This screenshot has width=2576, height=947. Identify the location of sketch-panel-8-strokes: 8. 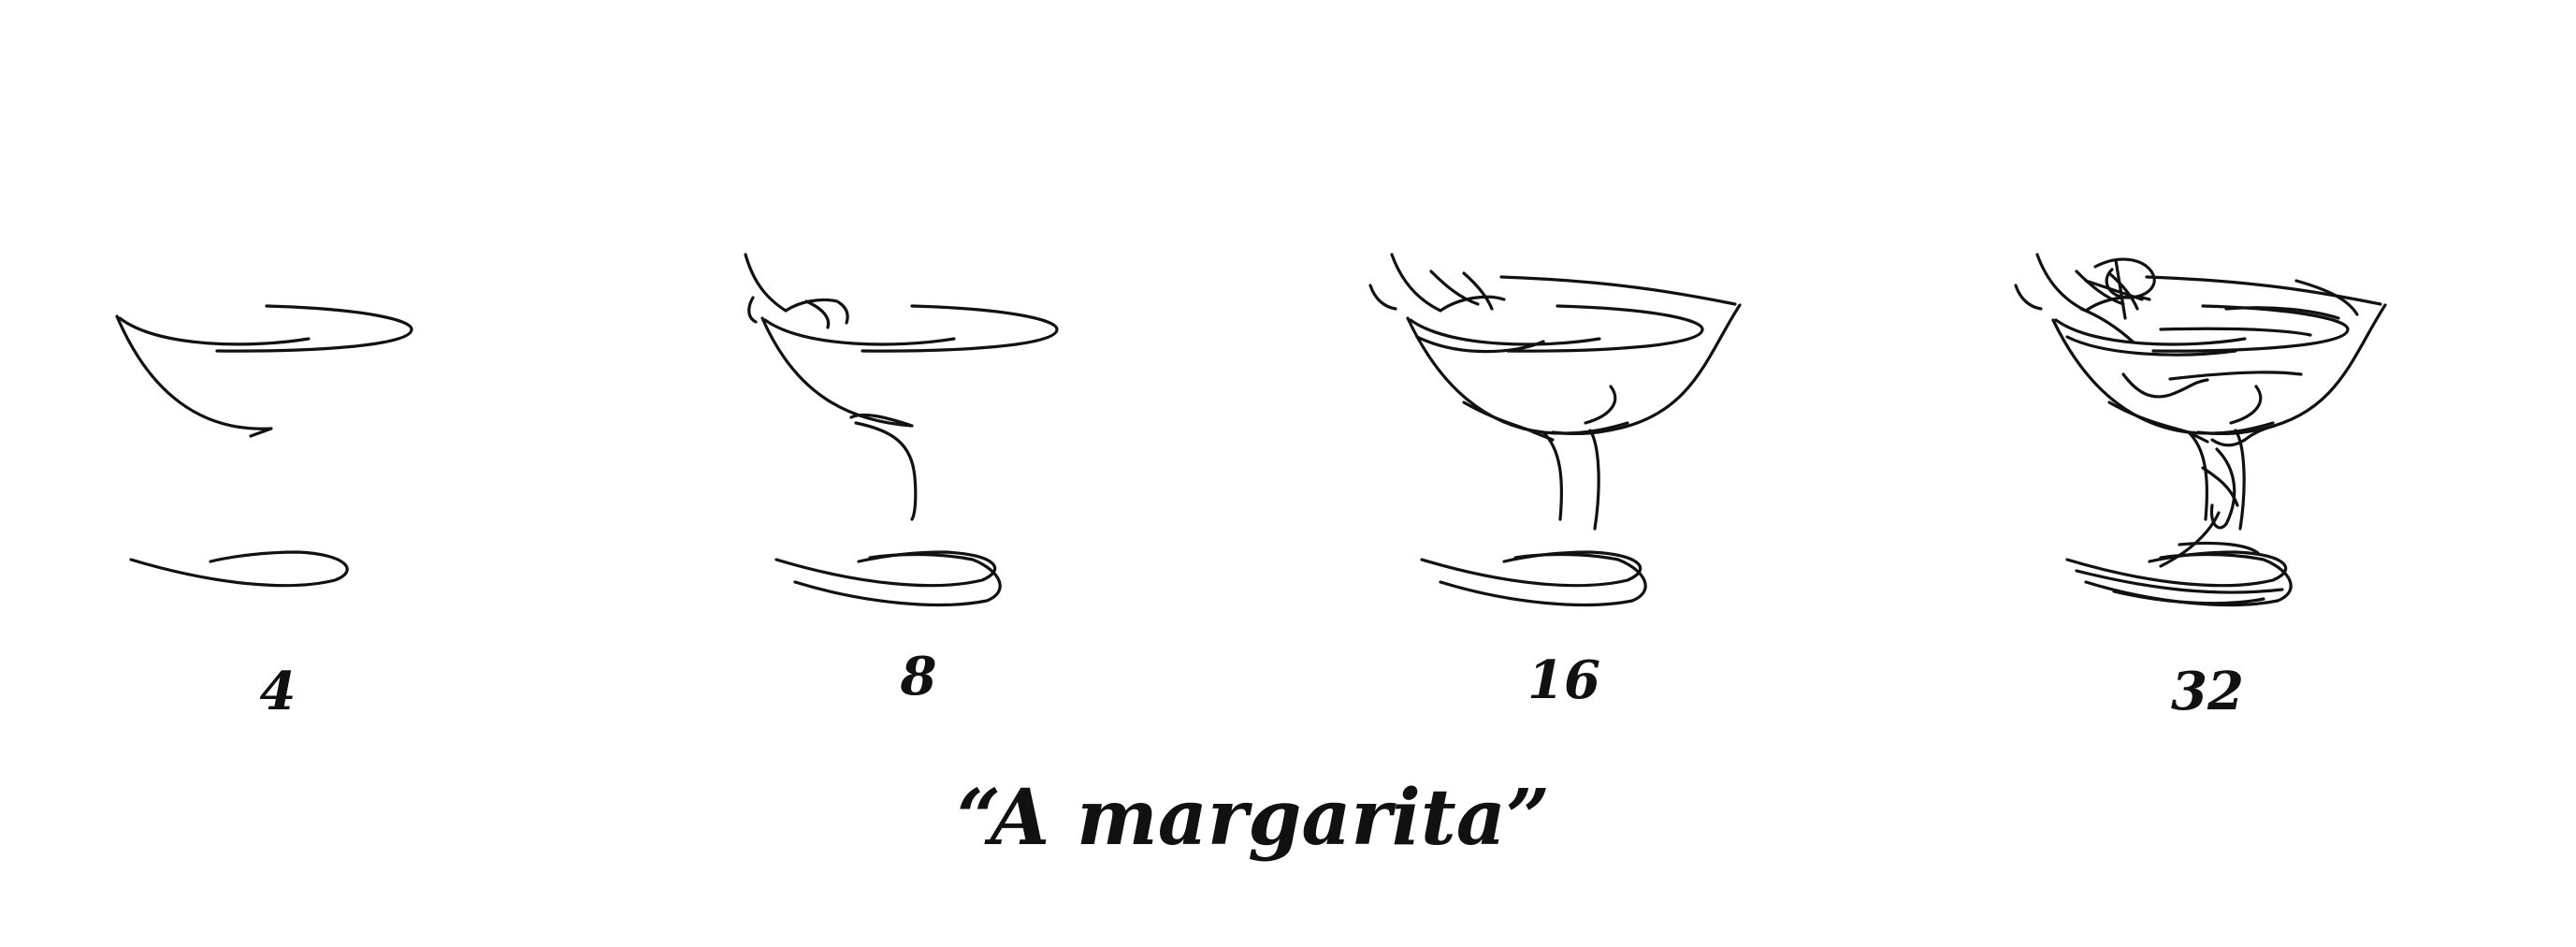
(901, 480).